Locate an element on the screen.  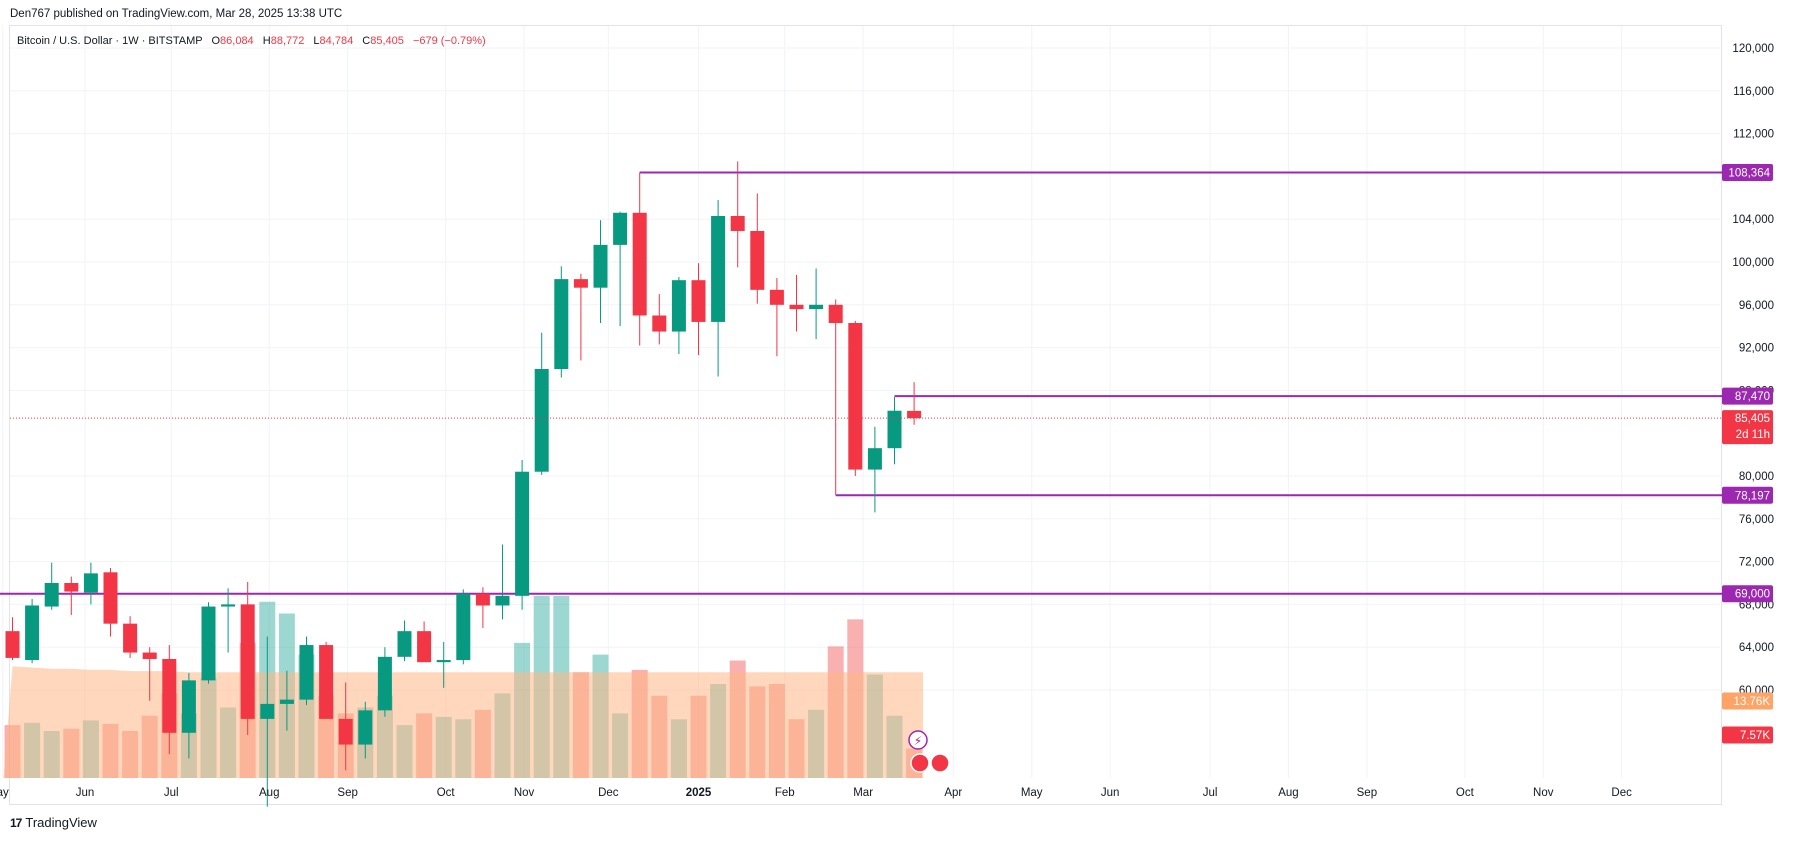
y-tick-label: 120,000 is located at coordinates (1753, 49).